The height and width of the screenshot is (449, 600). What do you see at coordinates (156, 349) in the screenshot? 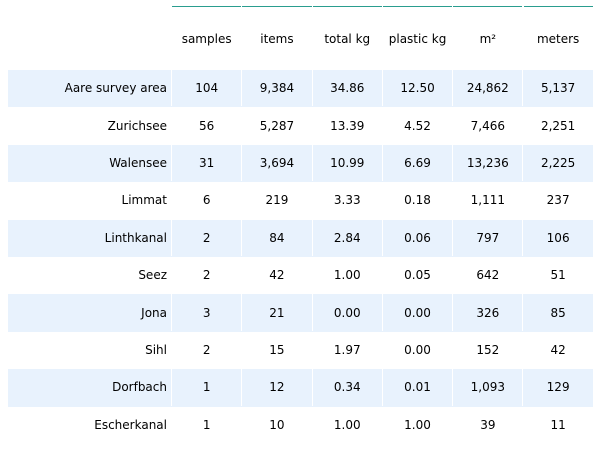
I see `row-label: Sihl` at bounding box center [156, 349].